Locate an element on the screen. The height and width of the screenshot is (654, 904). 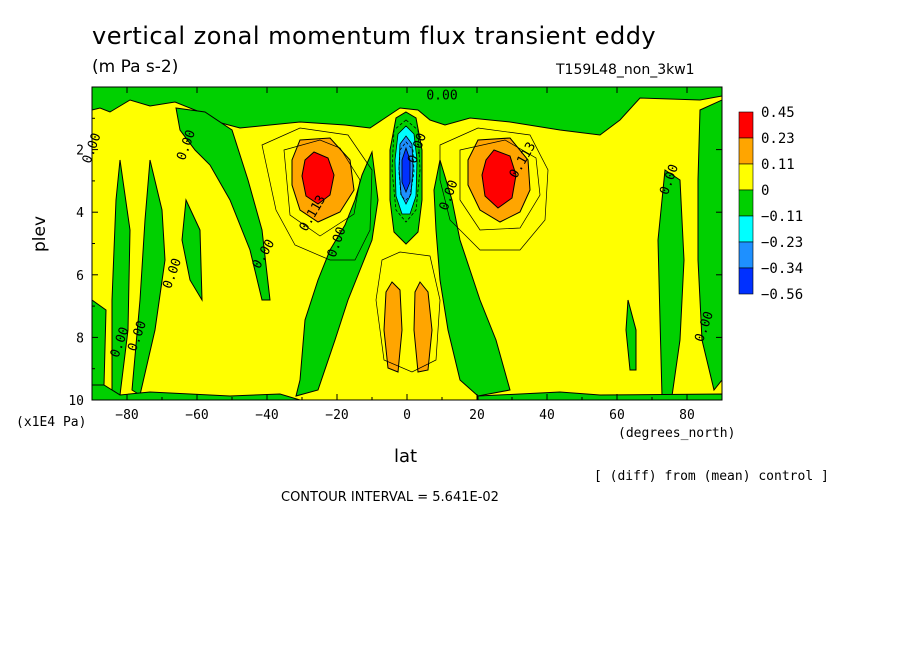
x-tick-label: 40 is located at coordinates (547, 415).